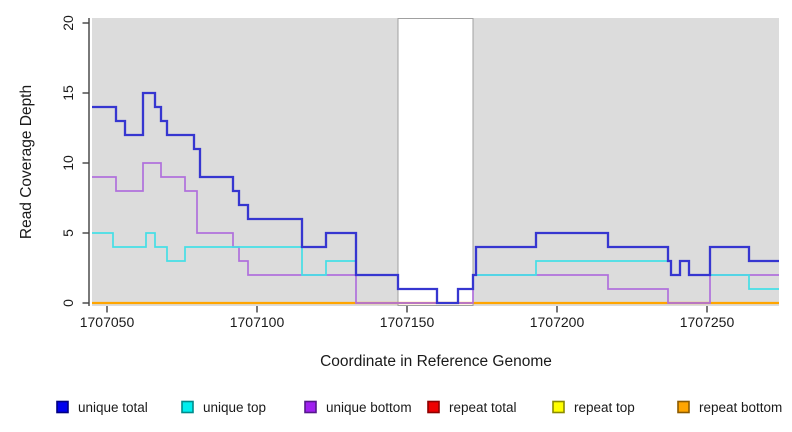 The height and width of the screenshot is (432, 792). Describe the element at coordinates (369, 407) in the screenshot. I see `legend-label: unique bottom` at that location.